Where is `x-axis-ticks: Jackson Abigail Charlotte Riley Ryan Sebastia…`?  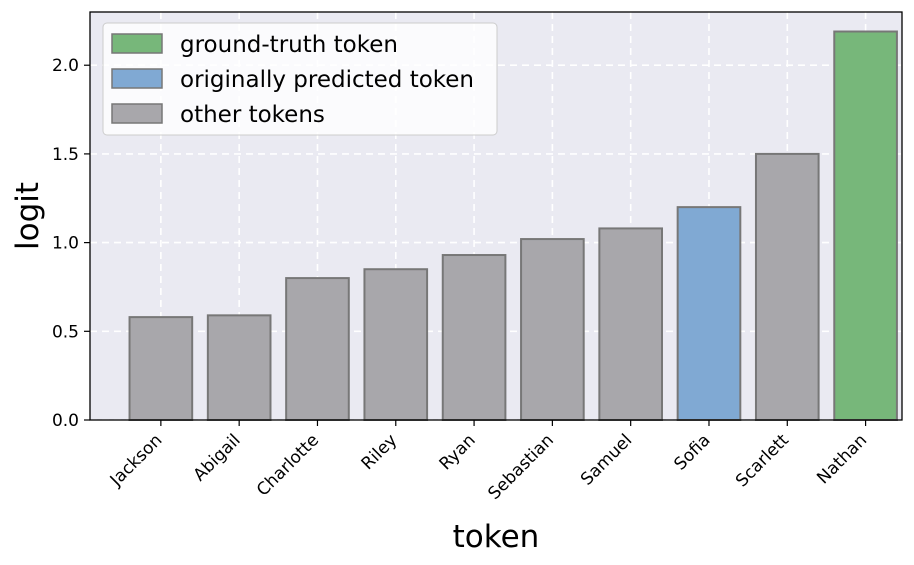
x-axis-ticks: Jackson Abigail Charlotte Riley Ryan Sebastia… is located at coordinates (488, 462).